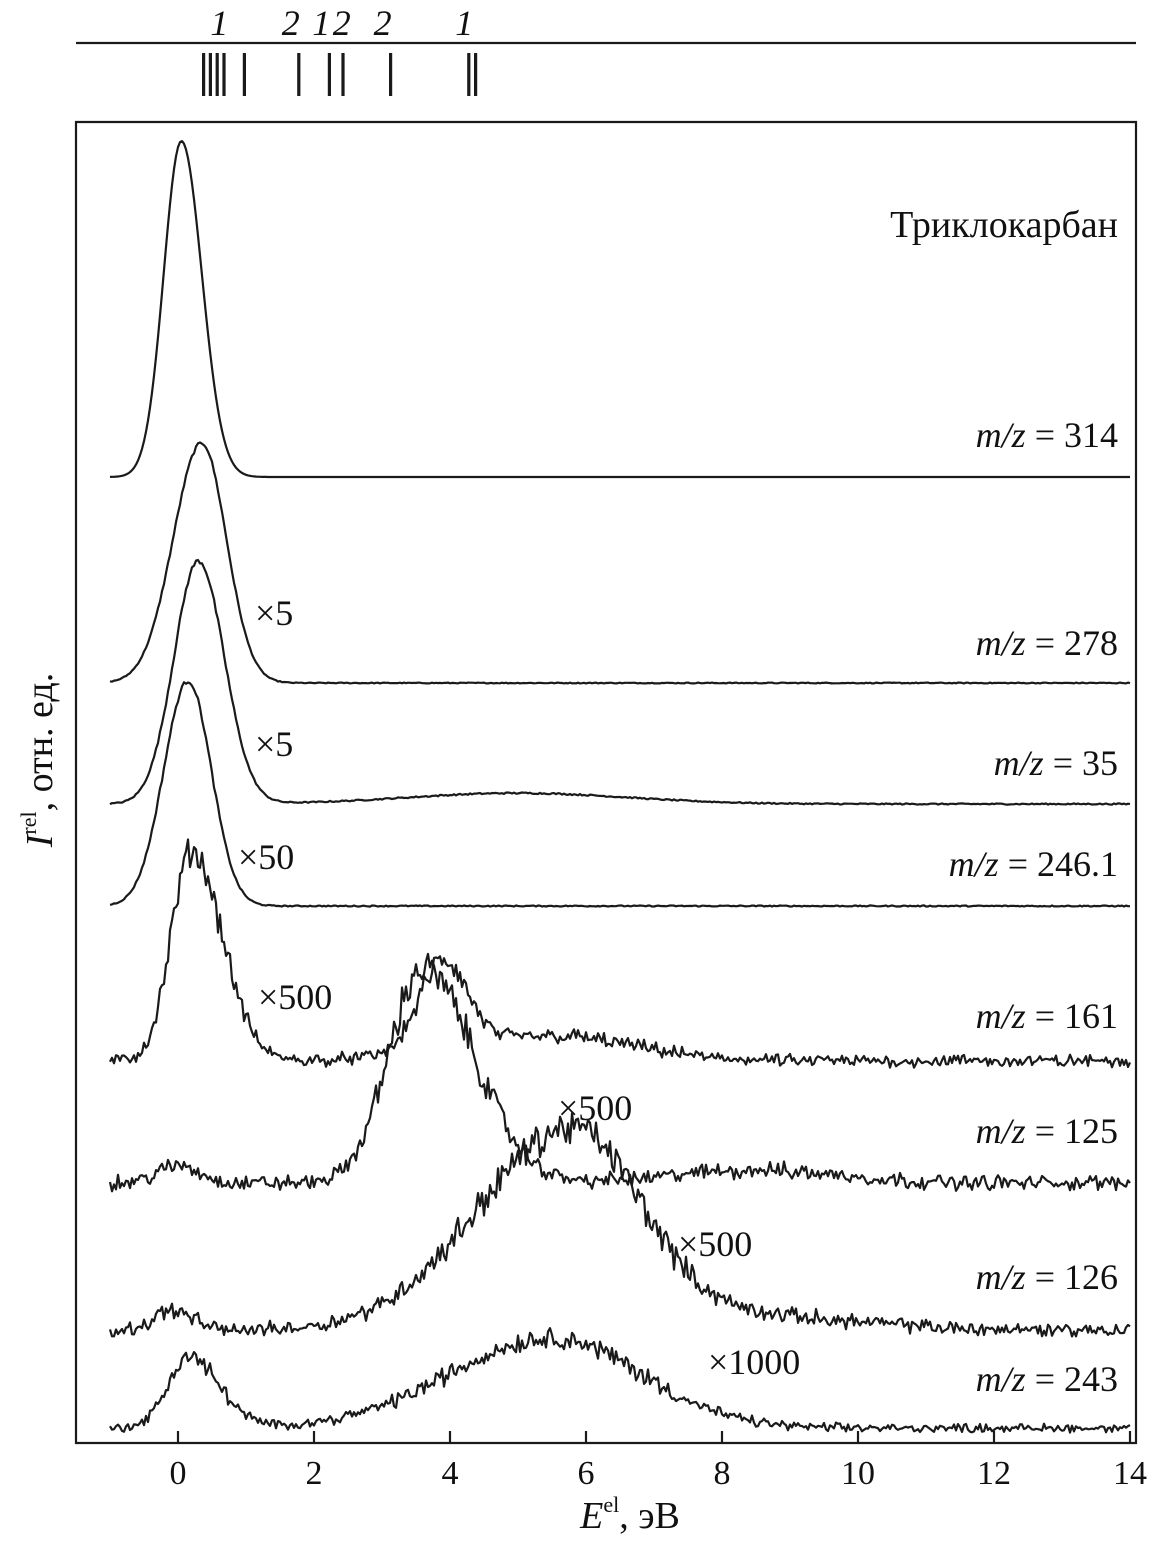 This screenshot has height=1541, width=1162. Describe the element at coordinates (591, 1516) in the screenshot. I see `x-axis-label-main: E` at that location.